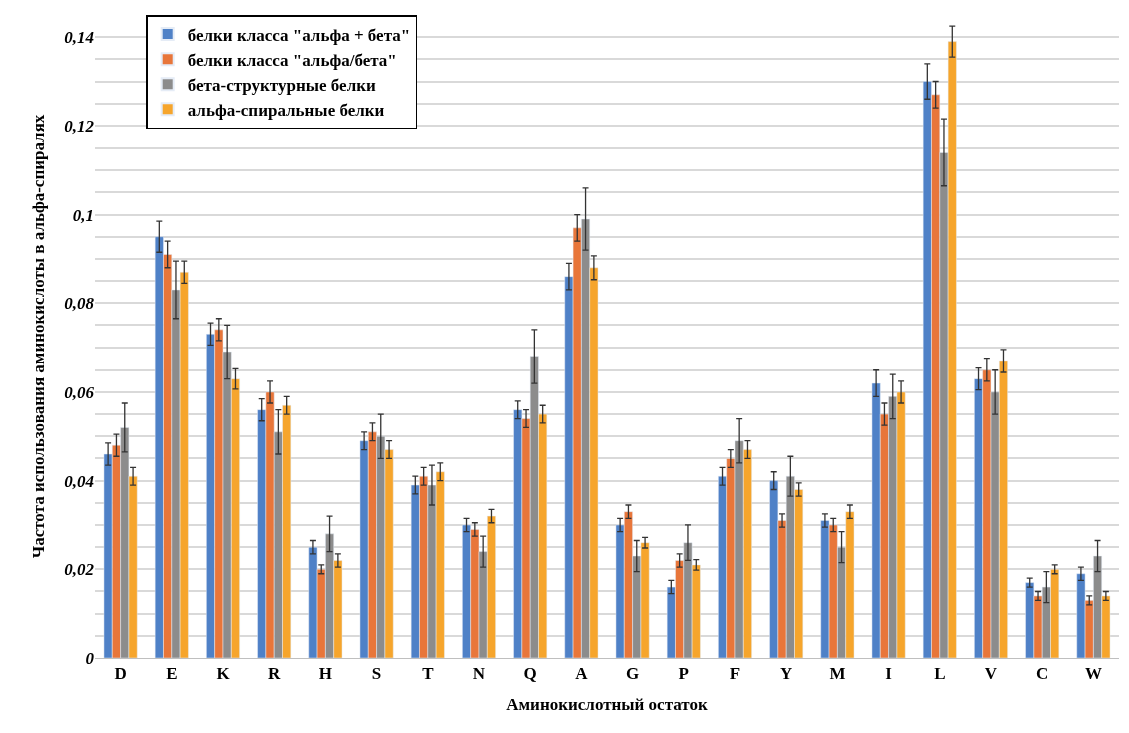 Image resolution: width=1129 pixels, height=733 pixels. Describe the element at coordinates (479, 674) in the screenshot. I see `x-tick-label: N` at that location.